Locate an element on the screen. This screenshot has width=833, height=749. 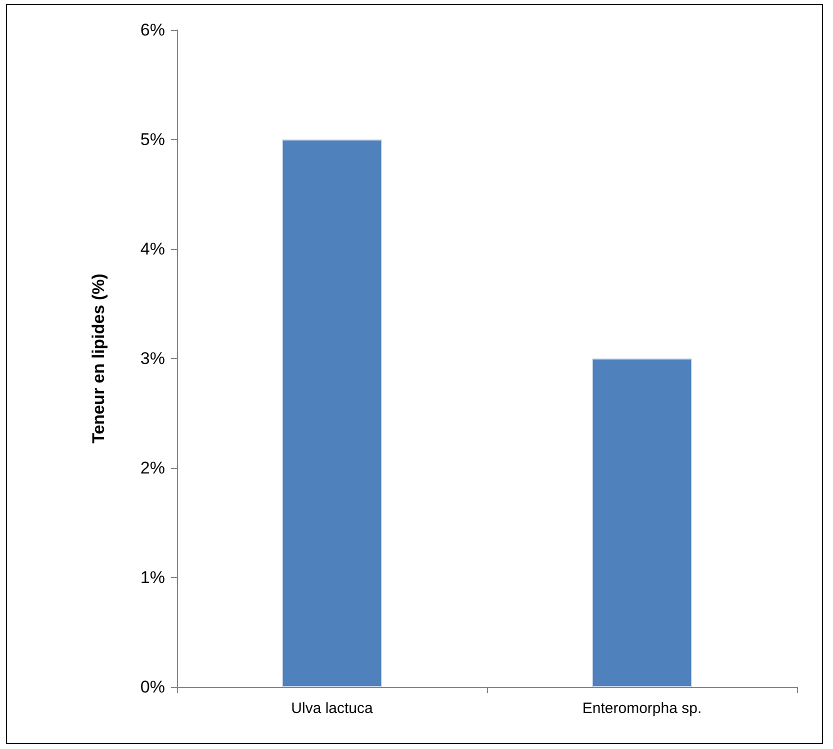
y-tick-label: 4% is located at coordinates (152, 249).